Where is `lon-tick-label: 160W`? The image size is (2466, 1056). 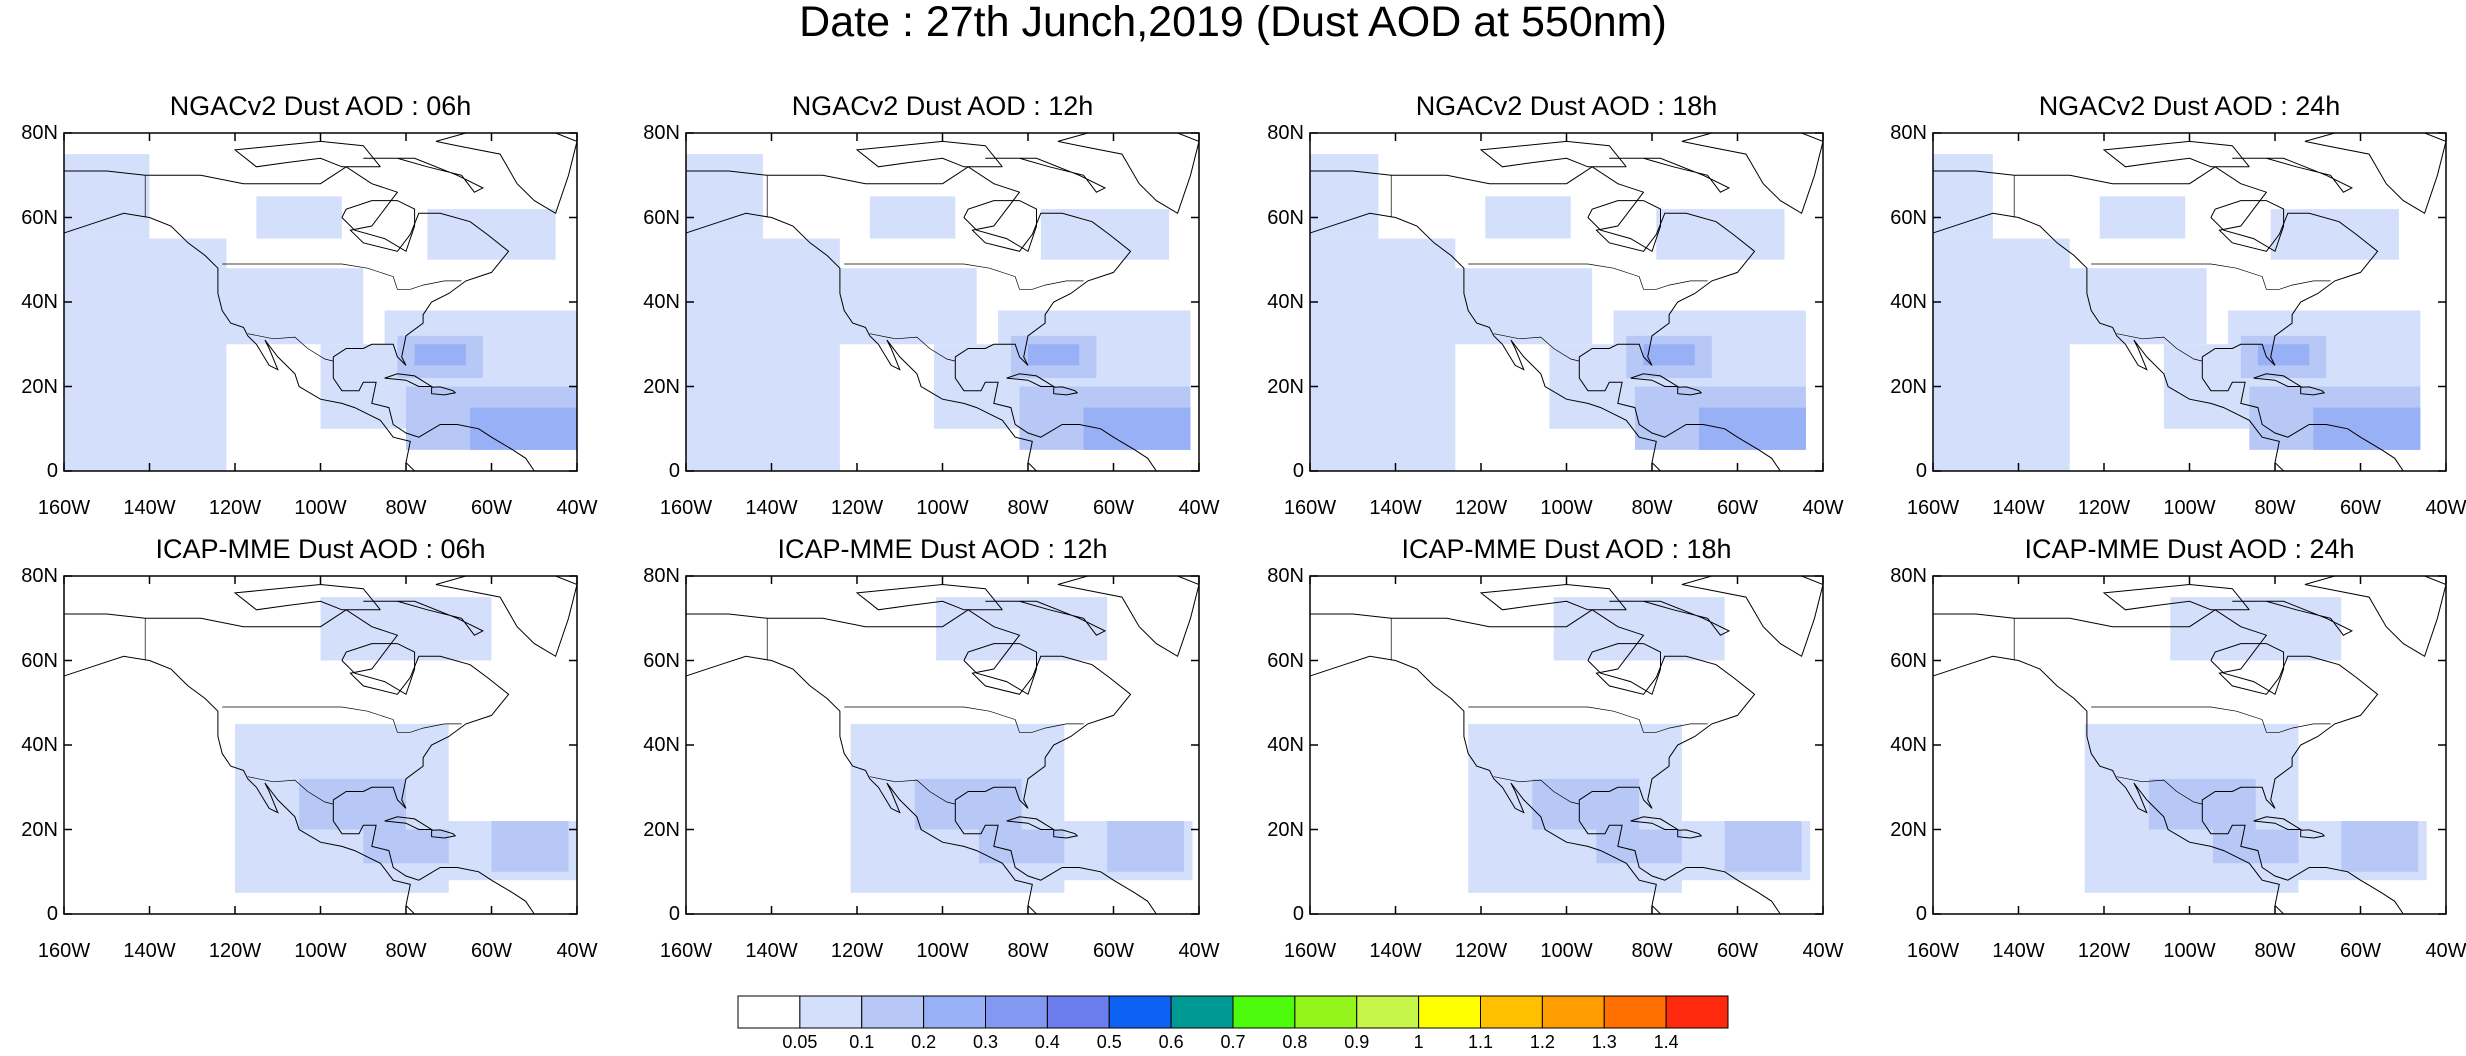 lon-tick-label: 160W is located at coordinates (1310, 508).